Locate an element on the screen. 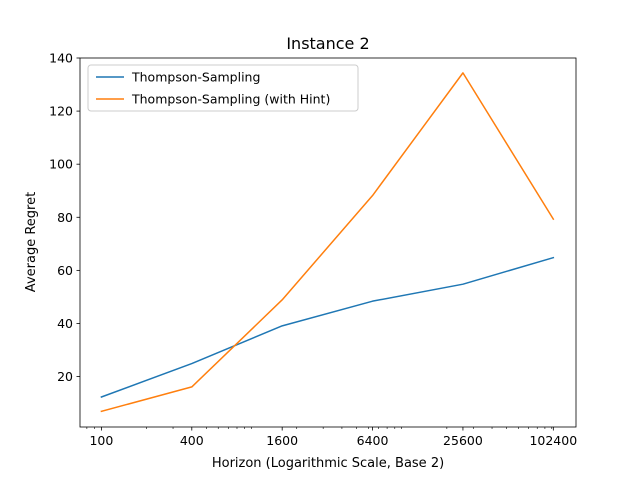 The height and width of the screenshot is (480, 640). x-axis-label: Horizon (Logarithmic Scale, Base 2) is located at coordinates (328, 463).